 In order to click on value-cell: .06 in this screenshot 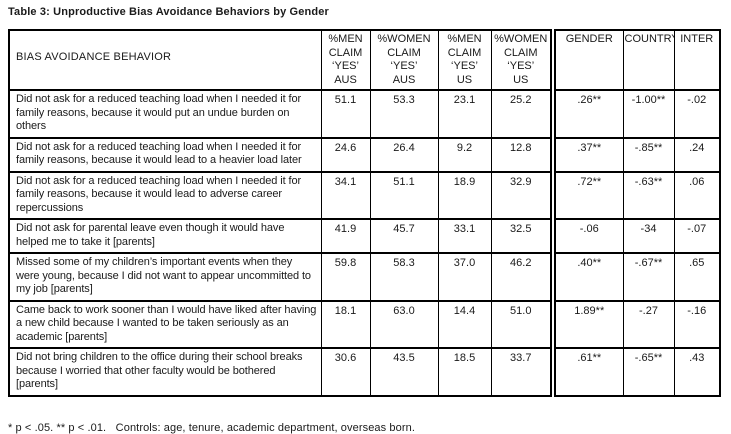, I will do `click(697, 195)`.